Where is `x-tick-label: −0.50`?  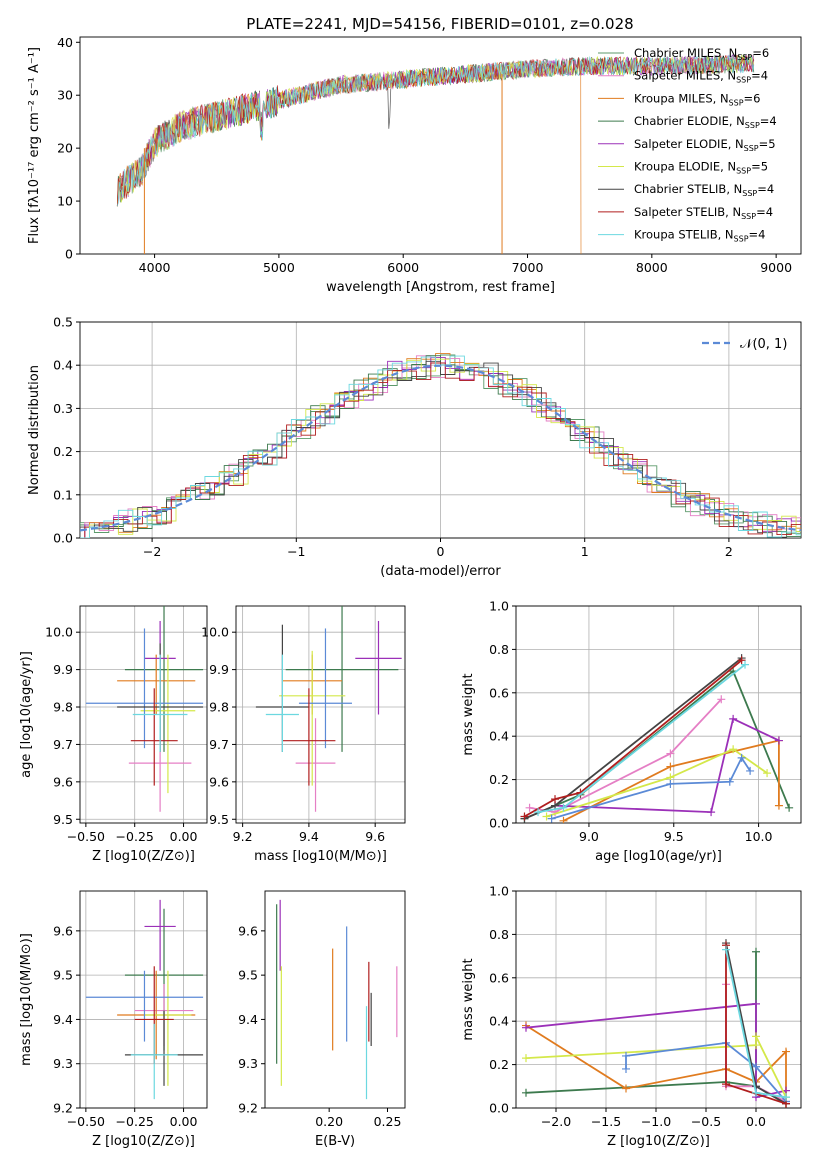 x-tick-label: −0.50 is located at coordinates (86, 1121).